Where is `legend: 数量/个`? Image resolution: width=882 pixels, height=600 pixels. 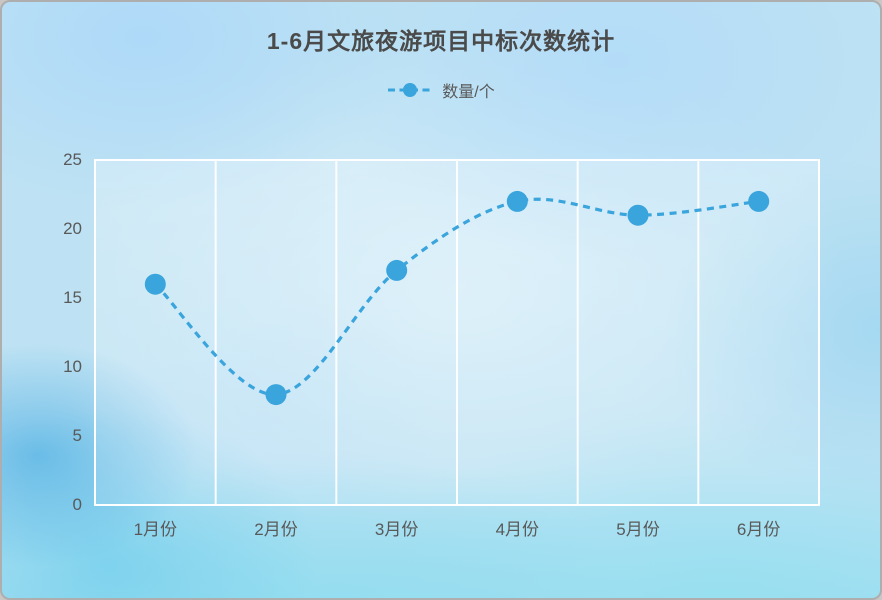
legend: 数量/个 is located at coordinates (441, 90).